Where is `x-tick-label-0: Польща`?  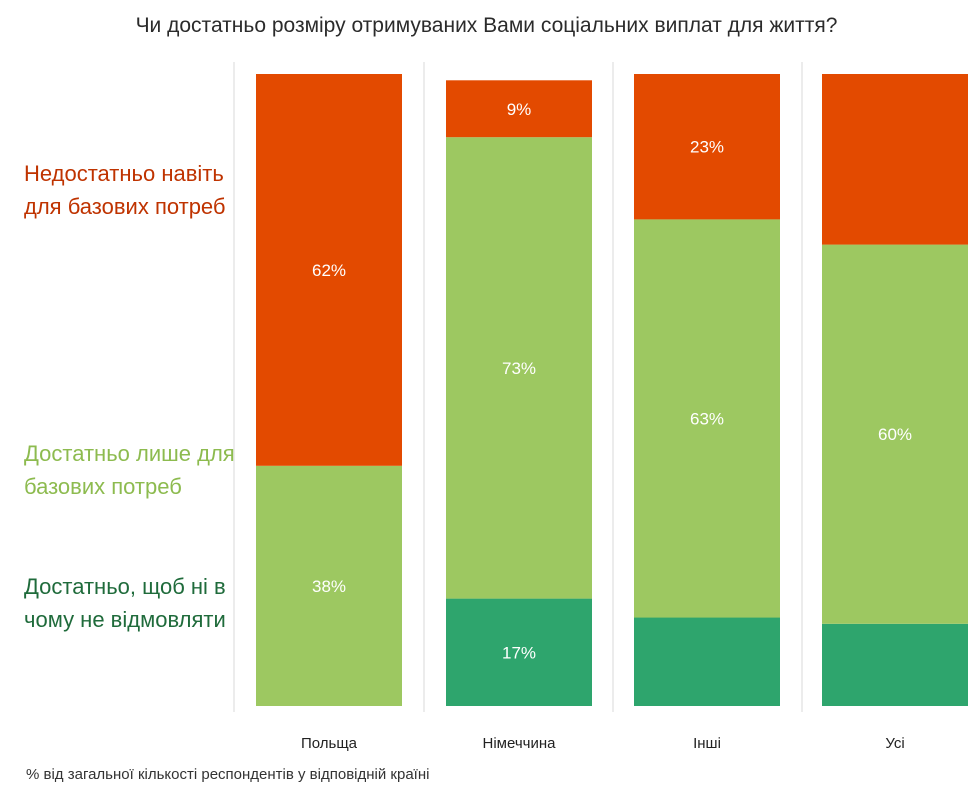 x-tick-label-0: Польща is located at coordinates (329, 743).